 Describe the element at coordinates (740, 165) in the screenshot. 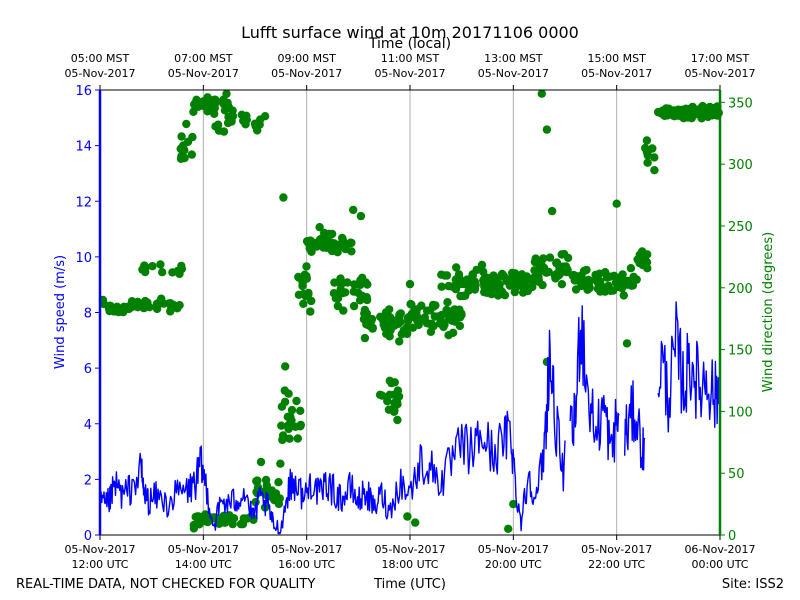

I see `right-tick-label: 300` at that location.